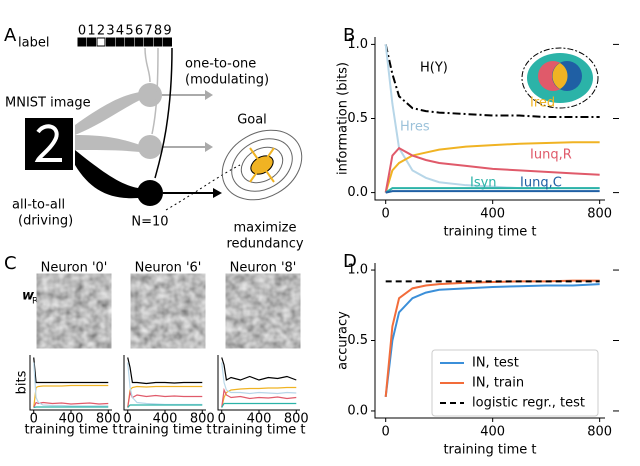  I want to click on panel-label: A, so click(10, 35).